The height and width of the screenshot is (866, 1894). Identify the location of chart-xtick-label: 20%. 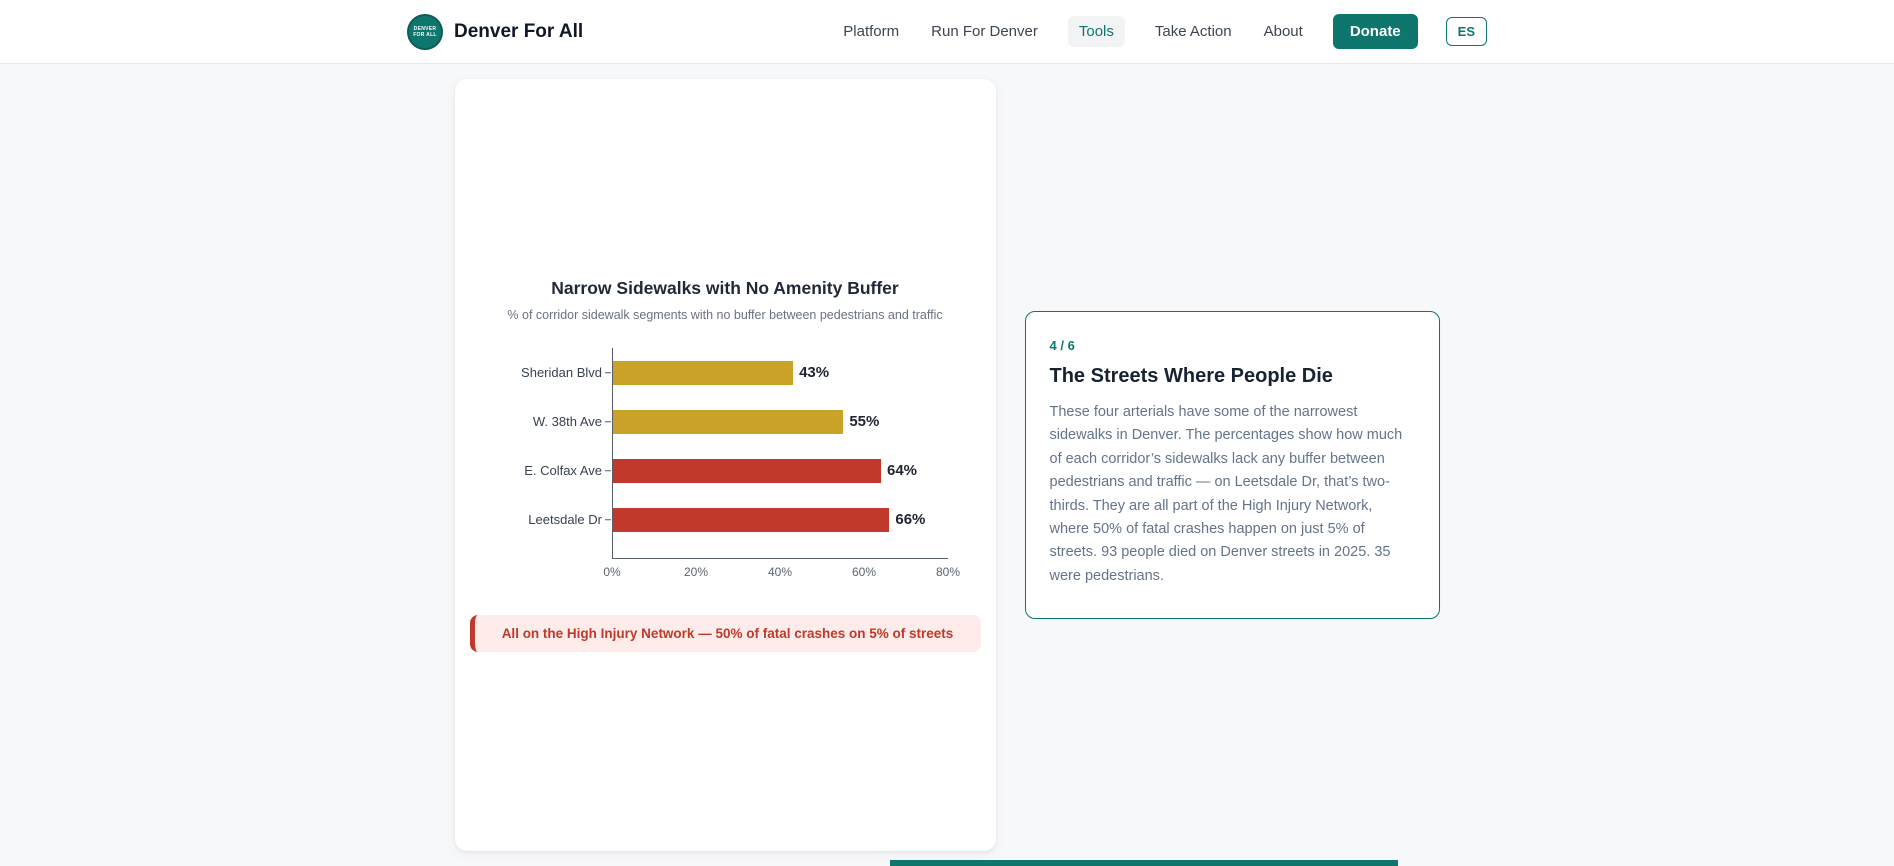
(696, 572).